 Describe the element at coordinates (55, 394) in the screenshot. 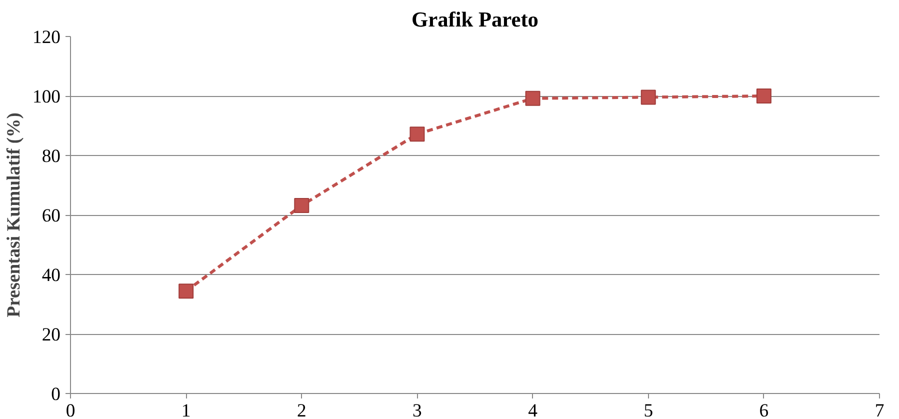

I see `y-tick-label: 0` at that location.